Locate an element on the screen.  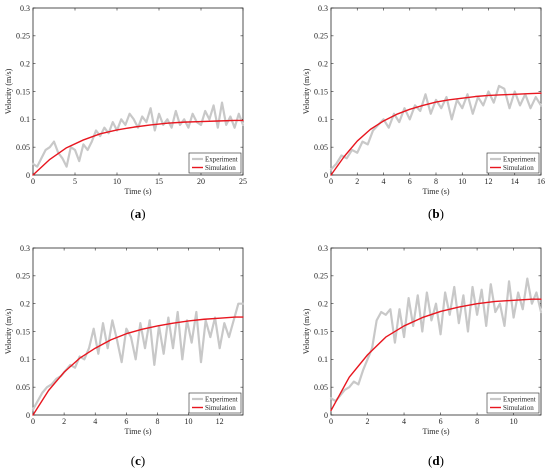
panel-caption: (c) is located at coordinates (138, 460).